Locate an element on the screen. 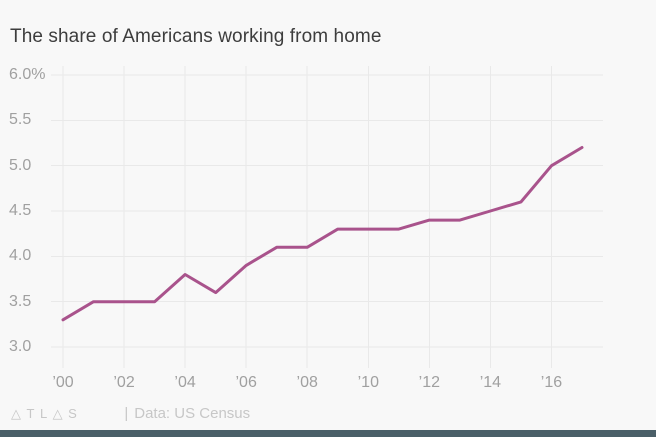 The image size is (656, 437). y-tick-label: 5.5 is located at coordinates (20, 120).